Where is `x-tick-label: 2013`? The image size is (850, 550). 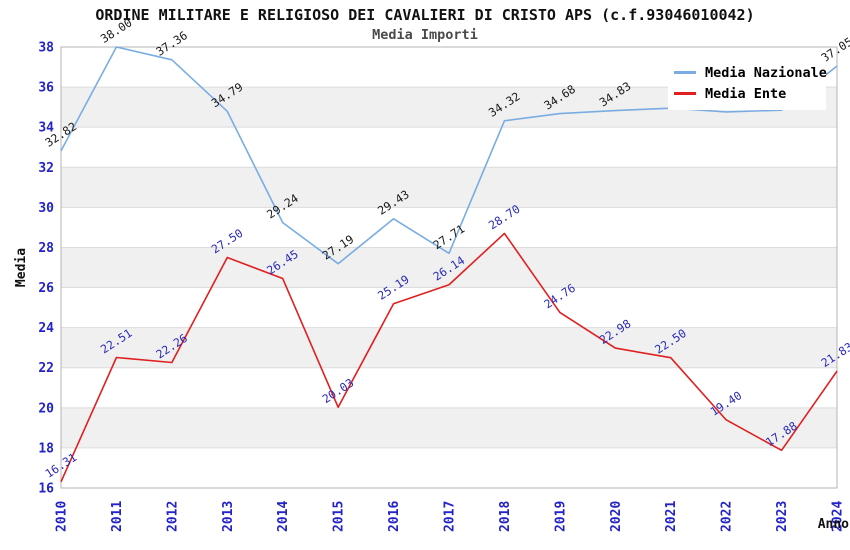
x-tick-label: 2013 is located at coordinates (228, 516).